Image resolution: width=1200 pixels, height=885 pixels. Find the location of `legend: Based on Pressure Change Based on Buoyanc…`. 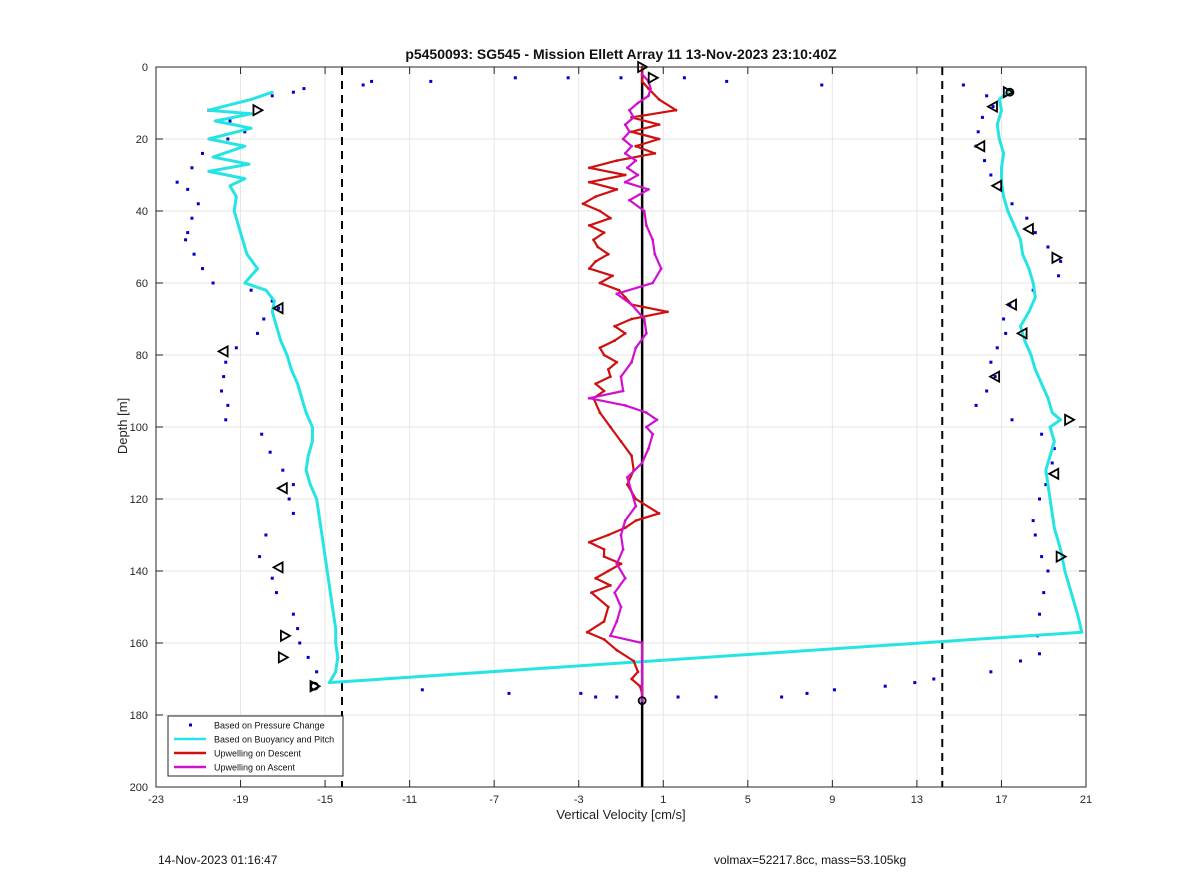

legend: Based on Pressure Change Based on Buoyanc… is located at coordinates (255, 746).